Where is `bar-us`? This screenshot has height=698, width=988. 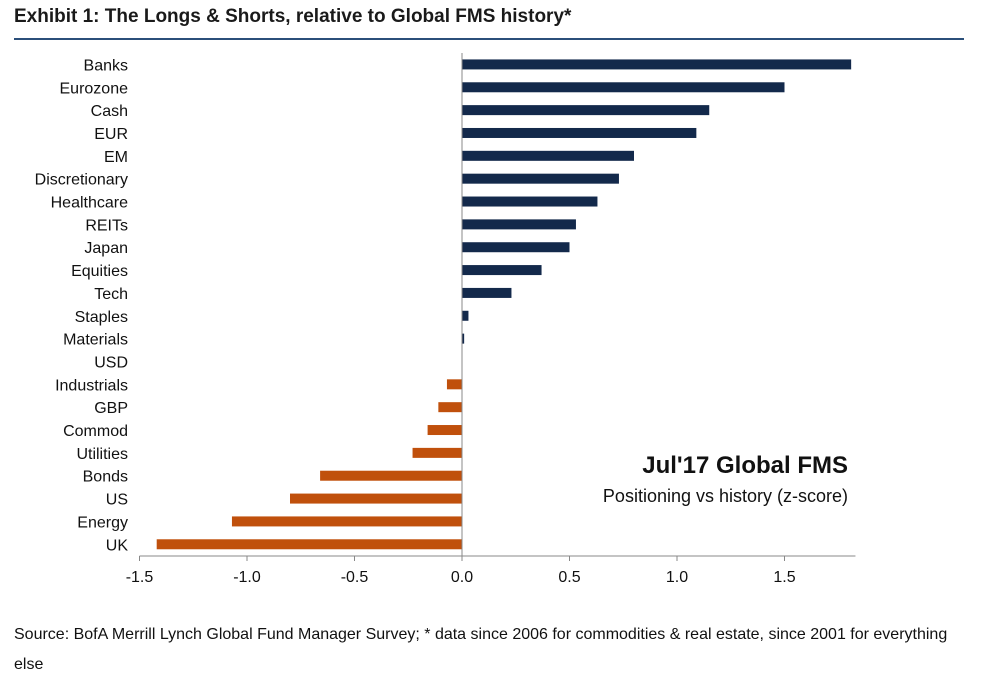 bar-us is located at coordinates (376, 498).